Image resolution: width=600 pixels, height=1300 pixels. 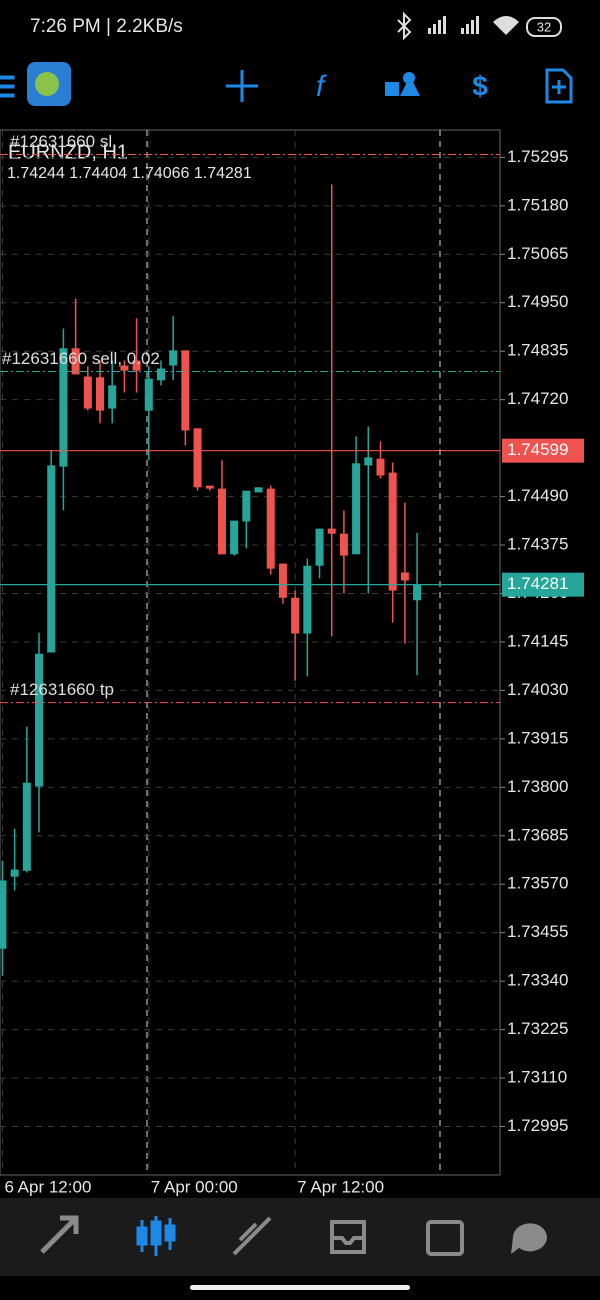 What do you see at coordinates (537, 1125) in the screenshot?
I see `y-tick-label: 1.72995` at bounding box center [537, 1125].